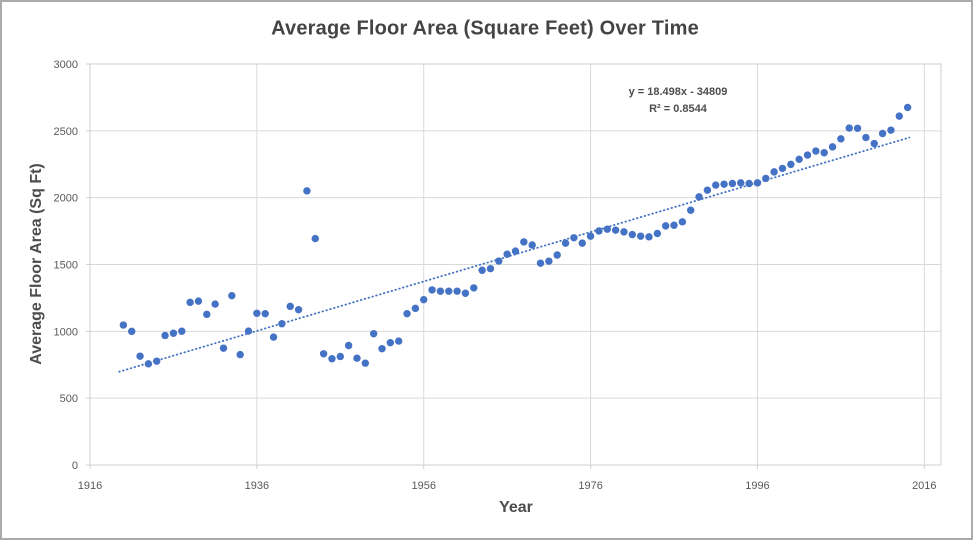 The image size is (973, 540). What do you see at coordinates (757, 486) in the screenshot?
I see `x-tick-label: 1996` at bounding box center [757, 486].